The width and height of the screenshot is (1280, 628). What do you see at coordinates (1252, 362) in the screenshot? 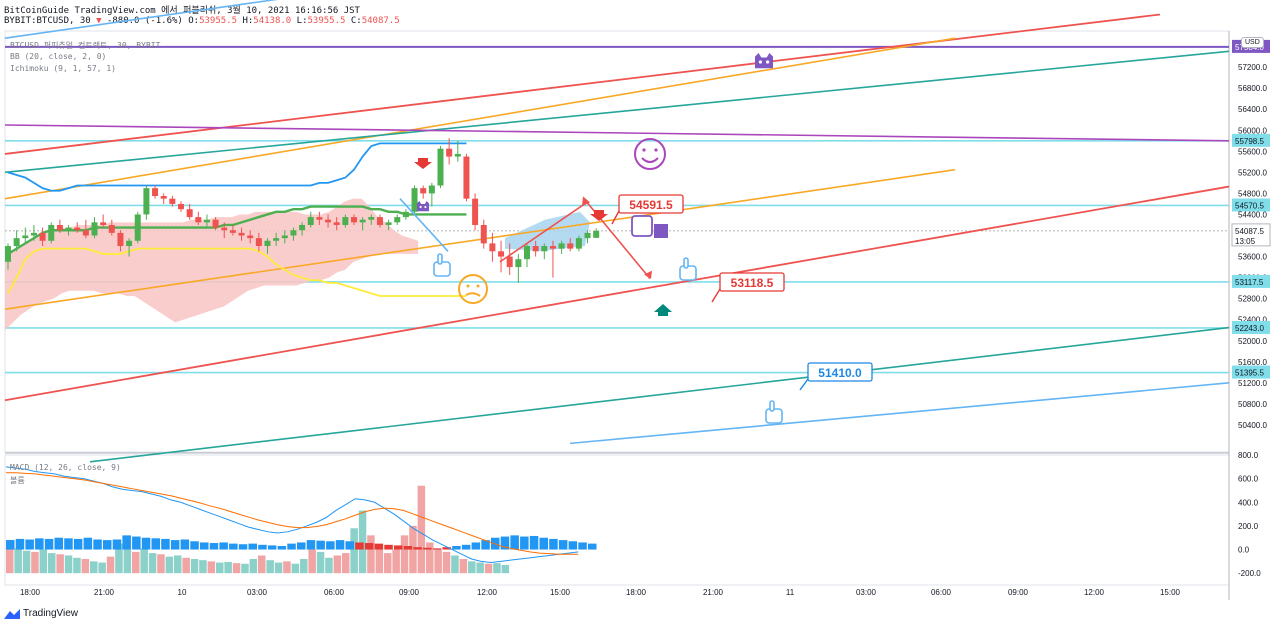
I see `price-tick-label: 51600.0` at bounding box center [1252, 362].